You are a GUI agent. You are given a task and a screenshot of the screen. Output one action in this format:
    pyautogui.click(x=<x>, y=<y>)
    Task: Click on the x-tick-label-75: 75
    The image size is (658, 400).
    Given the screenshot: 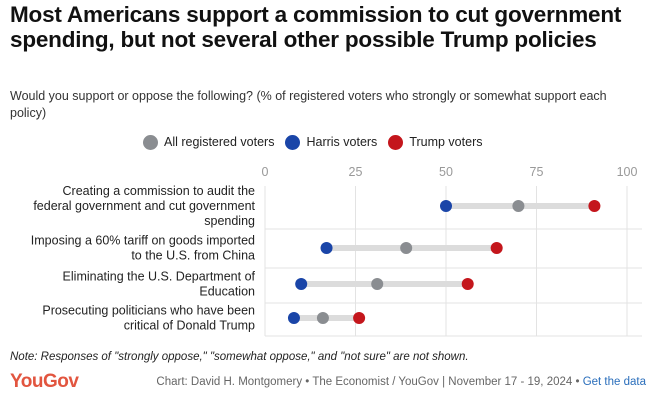 What is the action you would take?
    pyautogui.click(x=537, y=172)
    